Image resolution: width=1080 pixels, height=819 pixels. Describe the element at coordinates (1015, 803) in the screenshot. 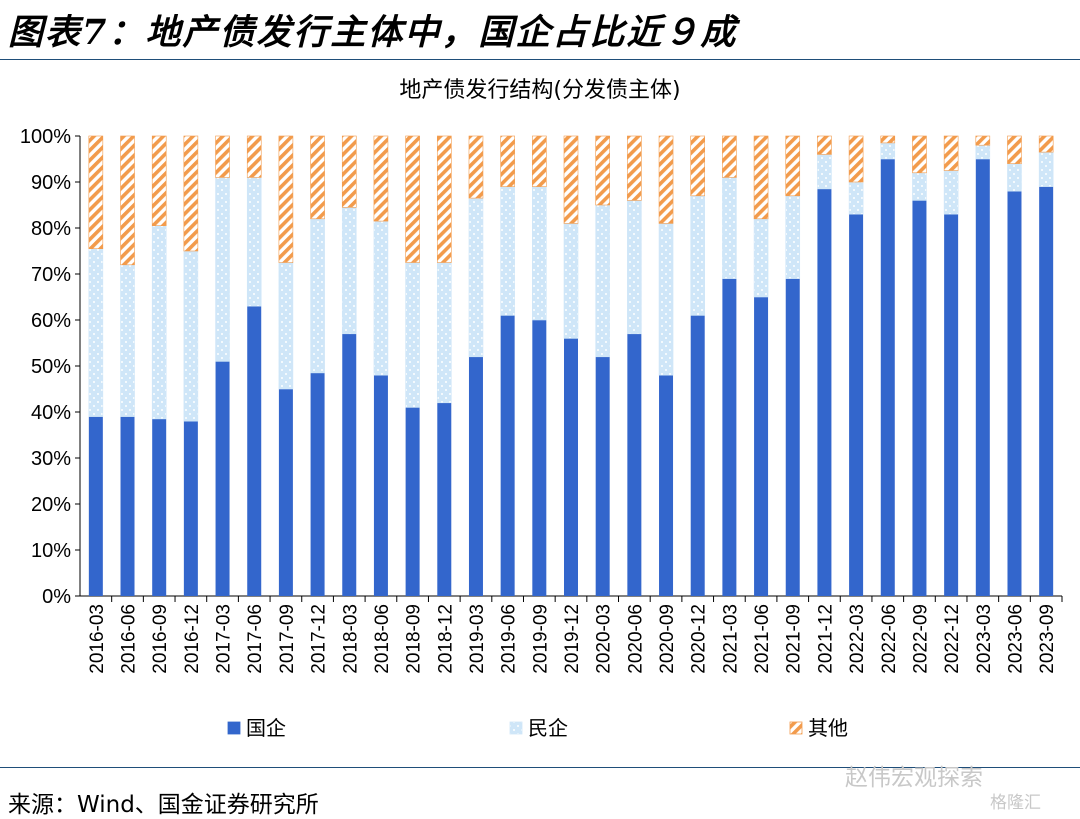

I see `watermark-2: 格隆汇` at that location.